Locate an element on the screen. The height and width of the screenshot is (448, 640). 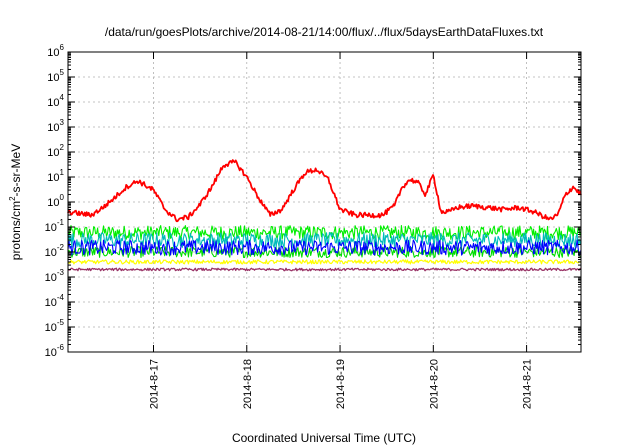
y-tick-label: 10⁴ is located at coordinates (55, 101).